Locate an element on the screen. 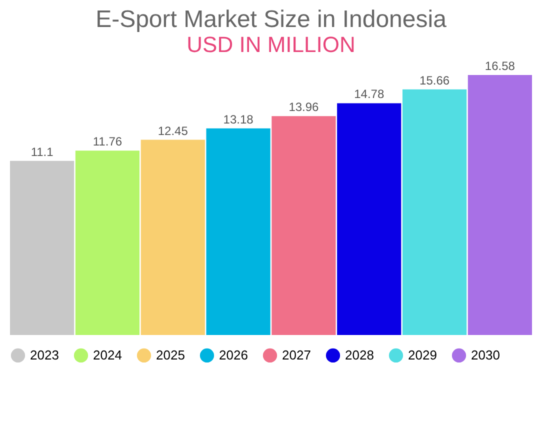 This screenshot has width=542, height=438. legend-label: 2023 is located at coordinates (44, 354).